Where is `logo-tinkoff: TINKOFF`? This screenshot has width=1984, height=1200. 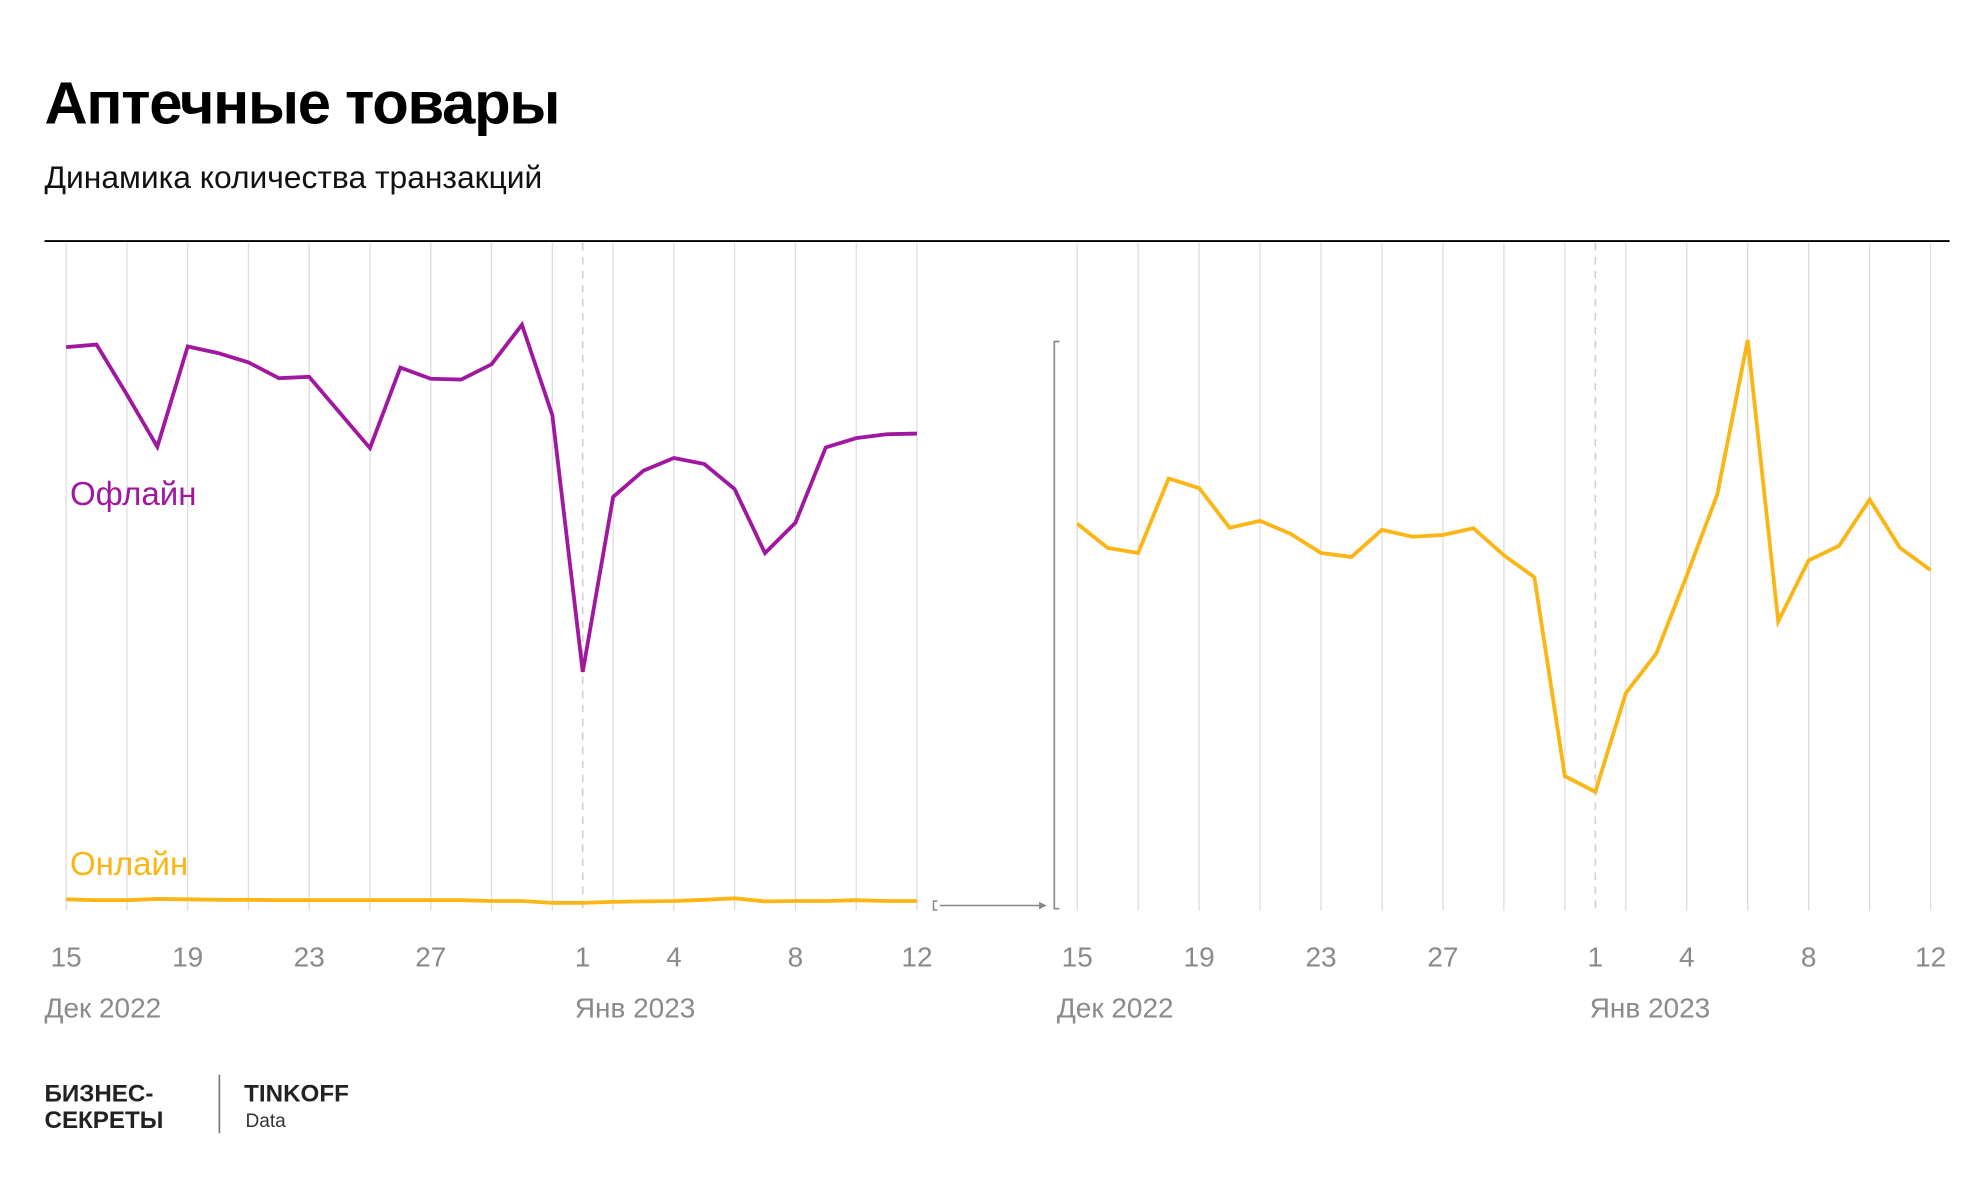
logo-tinkoff: TINKOFF is located at coordinates (296, 1093).